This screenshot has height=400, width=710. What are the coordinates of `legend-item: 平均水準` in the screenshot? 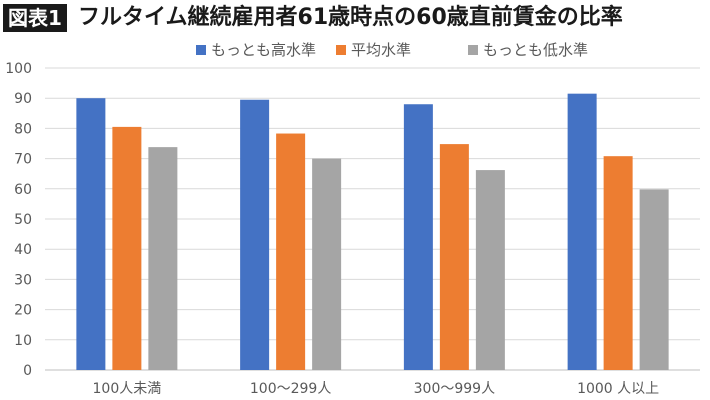 It's located at (373, 50).